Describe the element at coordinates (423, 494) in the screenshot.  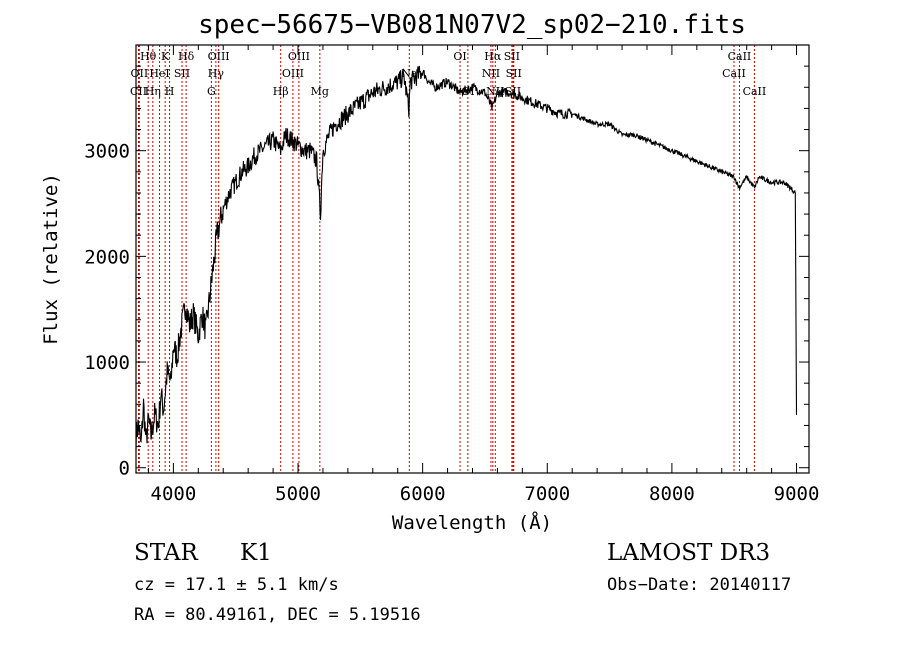
I see `x-tick-label: 6000` at that location.